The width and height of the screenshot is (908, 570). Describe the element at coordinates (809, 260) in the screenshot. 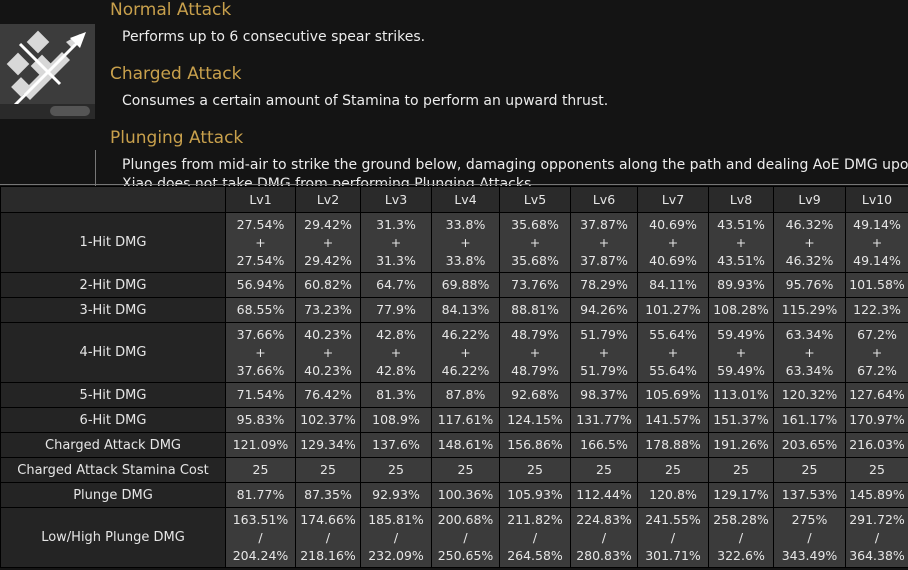

I see `value-line: 46.32%` at that location.